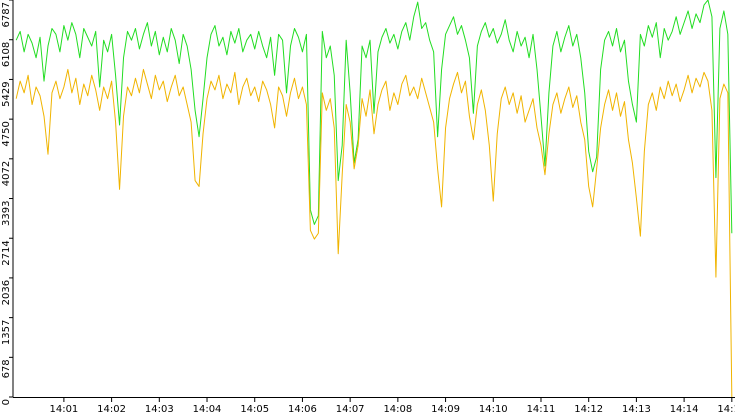  What do you see at coordinates (636, 409) in the screenshot?
I see `x-tick-label: 14:13` at bounding box center [636, 409].